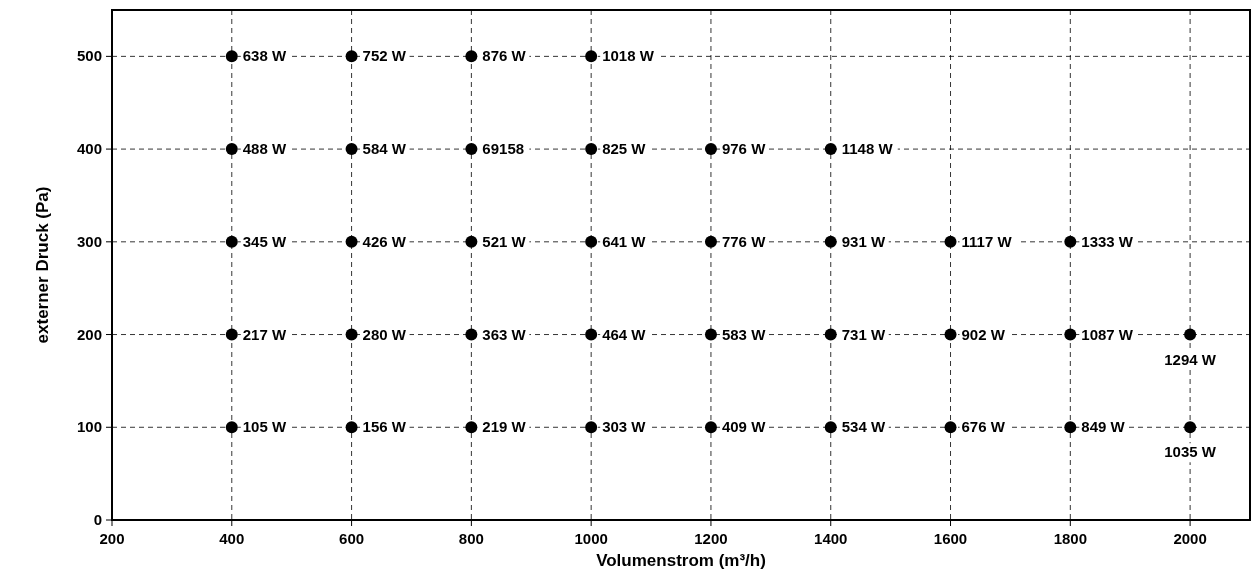 The image size is (1256, 578). What do you see at coordinates (744, 149) in the screenshot?
I see `annotation: 976 W` at bounding box center [744, 149].